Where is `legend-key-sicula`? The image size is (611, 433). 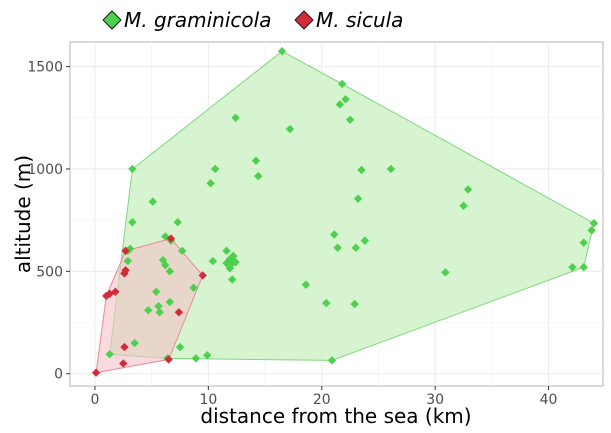 legend-key-sicula is located at coordinates (304, 20).